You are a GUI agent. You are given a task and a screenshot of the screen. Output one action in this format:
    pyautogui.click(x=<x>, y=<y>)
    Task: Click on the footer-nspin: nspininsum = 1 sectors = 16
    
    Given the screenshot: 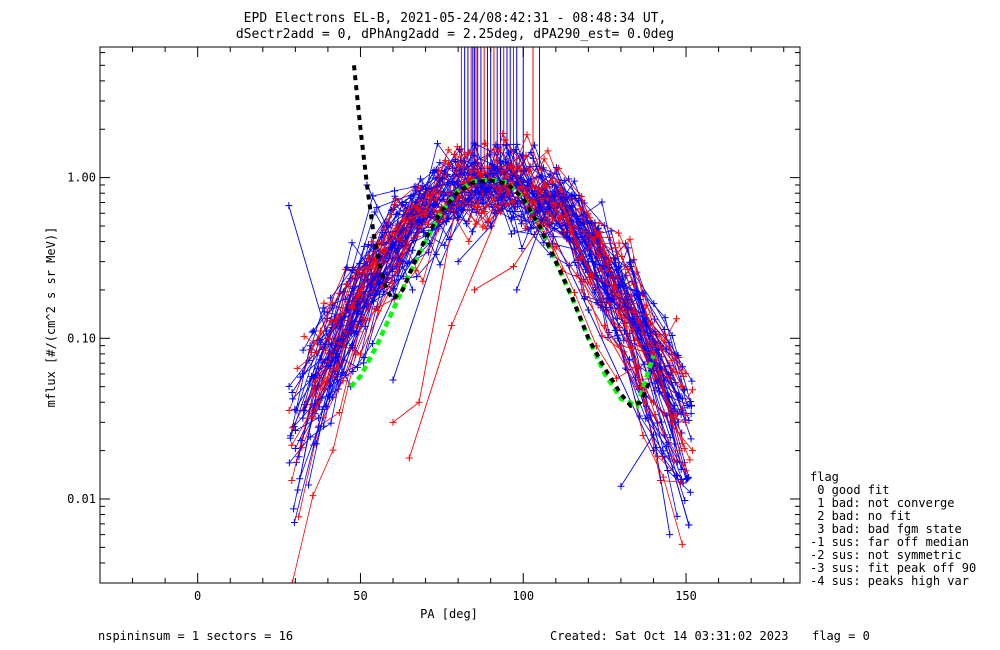 What is the action you would take?
    pyautogui.click(x=195, y=636)
    